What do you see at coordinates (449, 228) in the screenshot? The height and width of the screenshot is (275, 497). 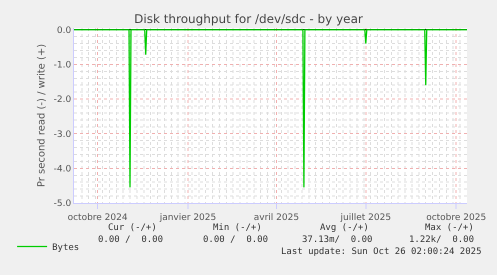 I see `text: Max (-/+)` at bounding box center [449, 228].